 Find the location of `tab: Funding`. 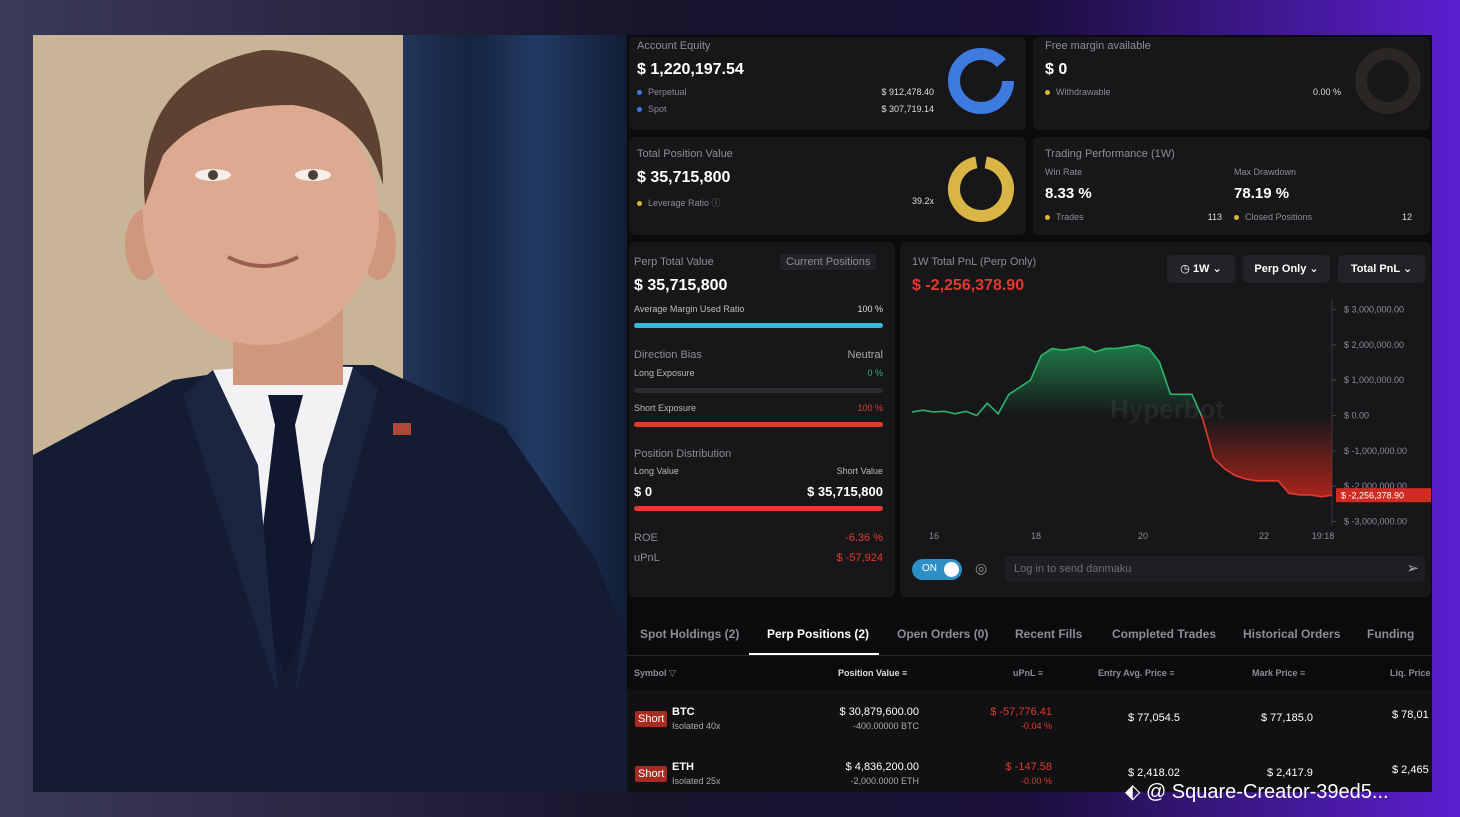

tab: Funding is located at coordinates (1391, 634).